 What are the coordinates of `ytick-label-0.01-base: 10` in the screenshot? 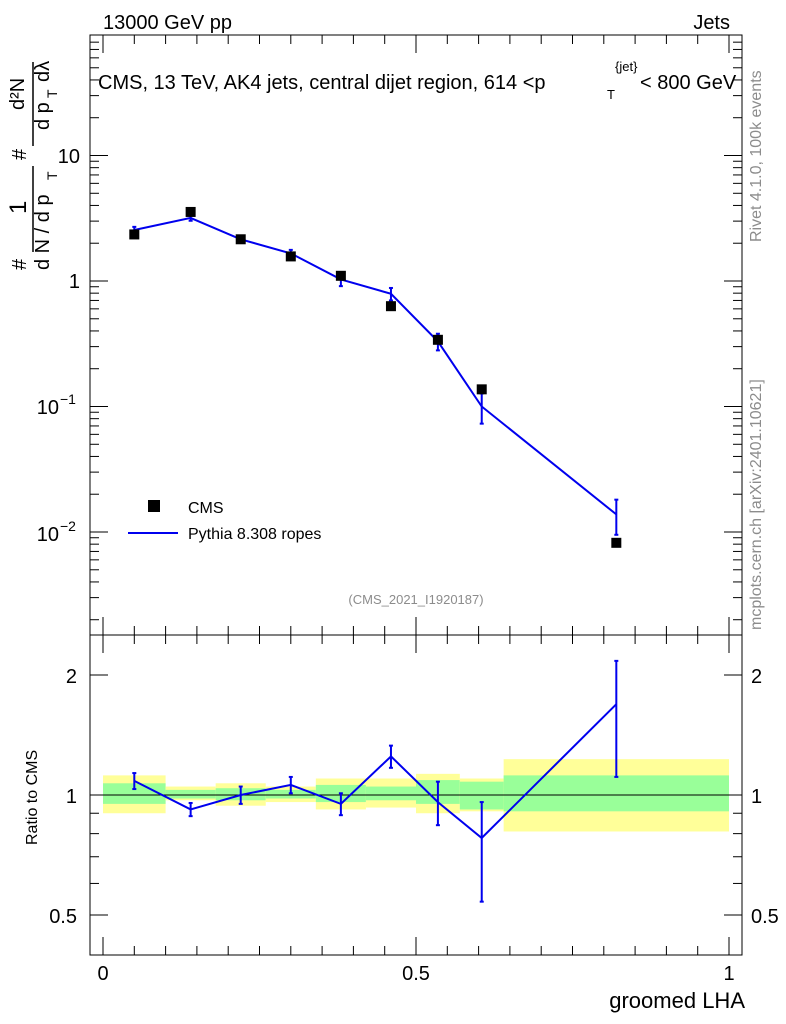 It's located at (48, 535).